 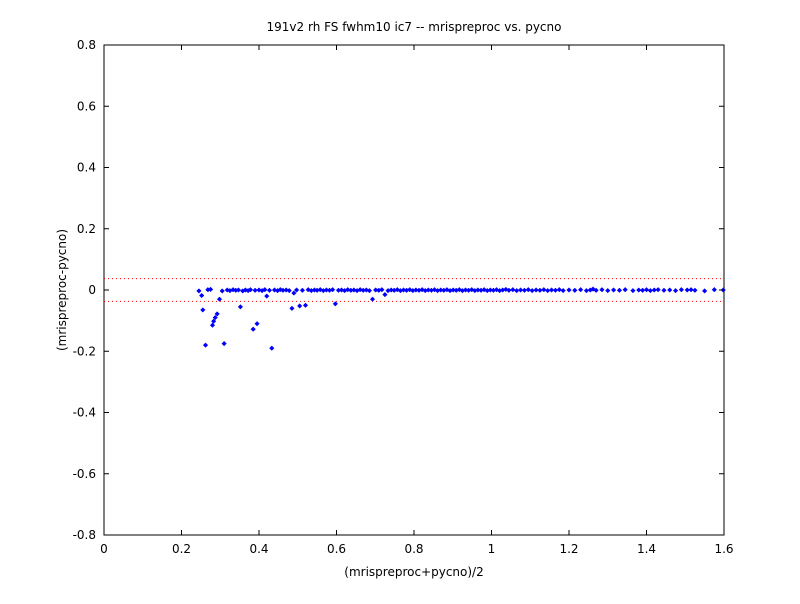 What do you see at coordinates (62, 290) in the screenshot?
I see `y-axis-label: (mrispreproc-pycno)` at bounding box center [62, 290].